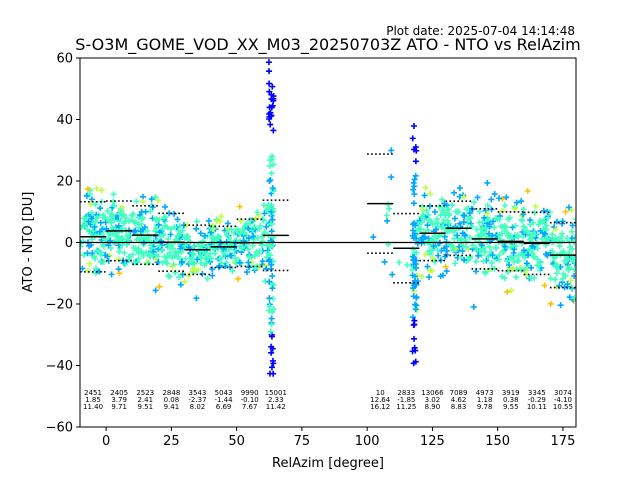 This screenshot has width=640, height=480. I want to click on bin-count-label: 2523, so click(145, 393).